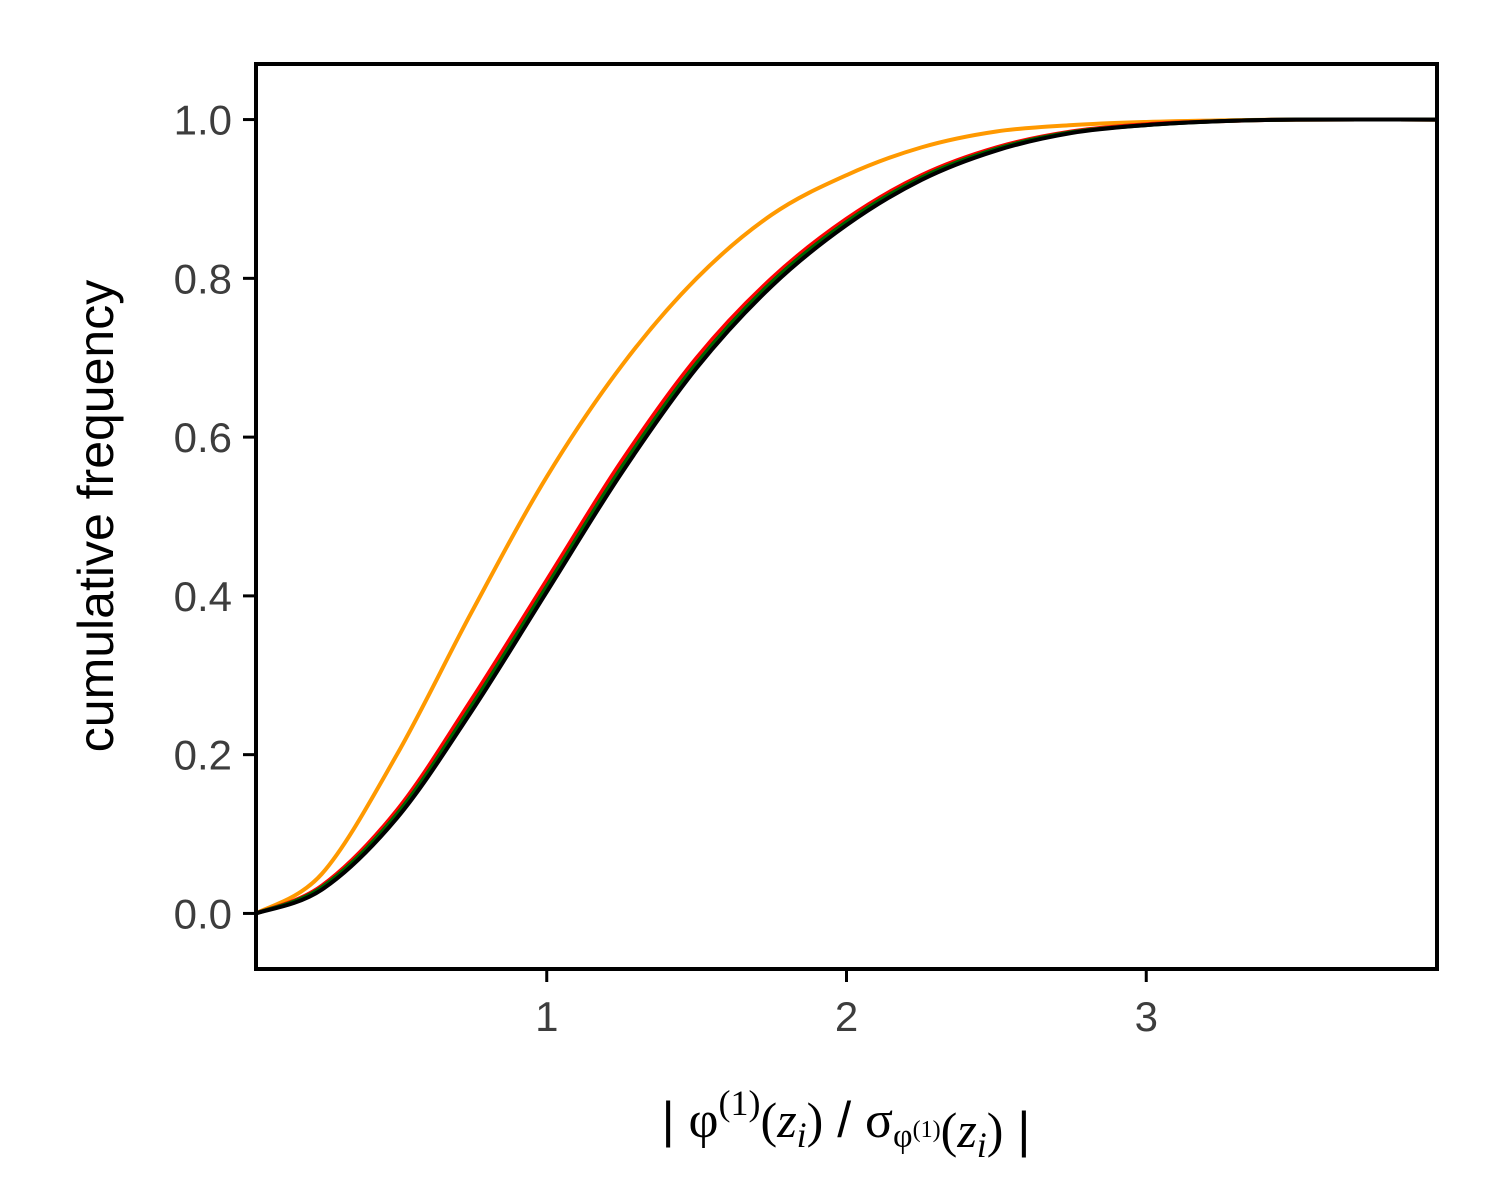  What do you see at coordinates (802, 1135) in the screenshot?
I see `x-axis-title-i: i` at bounding box center [802, 1135].